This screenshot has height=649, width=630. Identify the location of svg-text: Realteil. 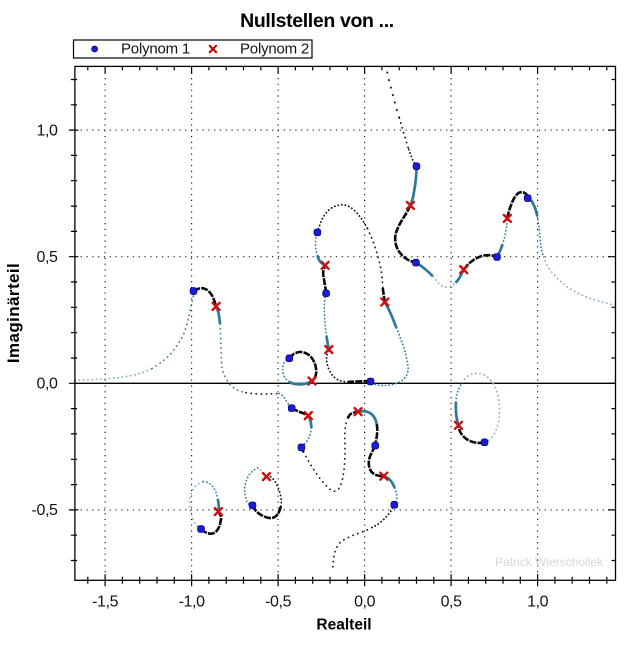
(343, 625).